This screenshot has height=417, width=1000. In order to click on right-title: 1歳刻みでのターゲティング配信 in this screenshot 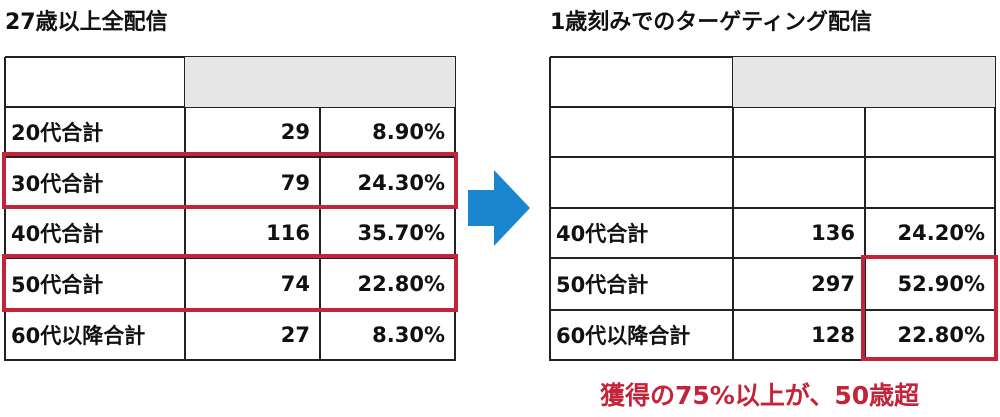, I will do `click(711, 22)`.